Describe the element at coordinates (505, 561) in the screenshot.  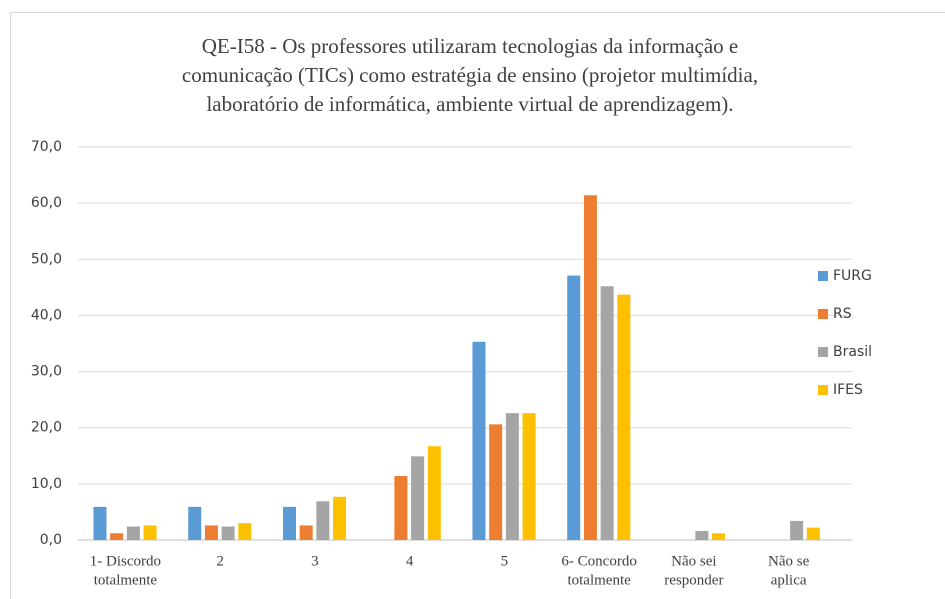
I see `x-tick-label: 5` at that location.